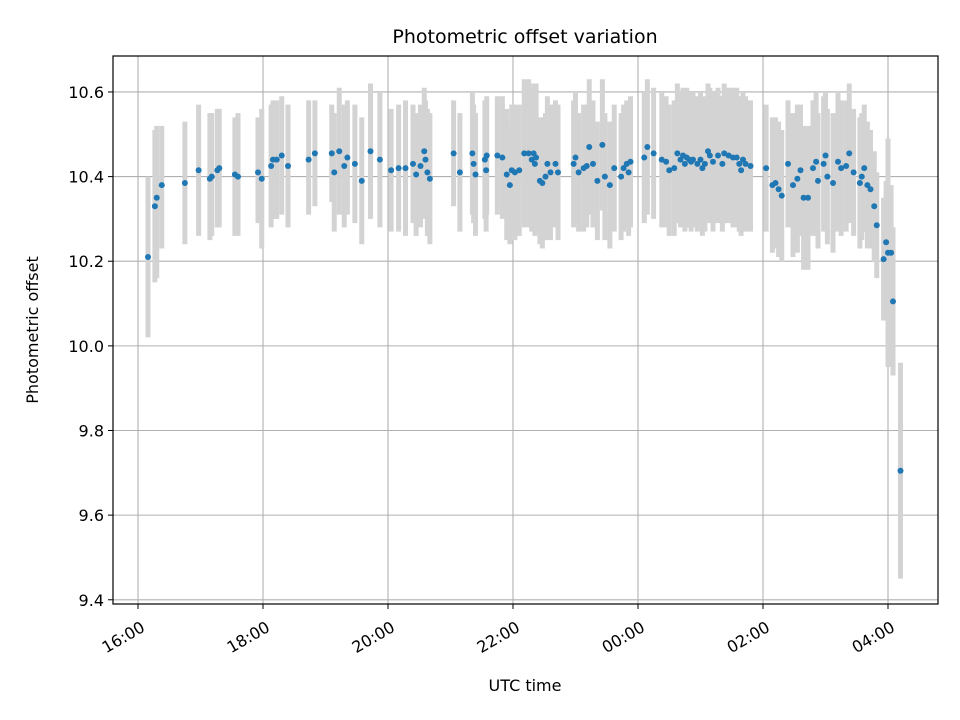  Describe the element at coordinates (91, 600) in the screenshot. I see `y-tick-label: 9.4` at that location.